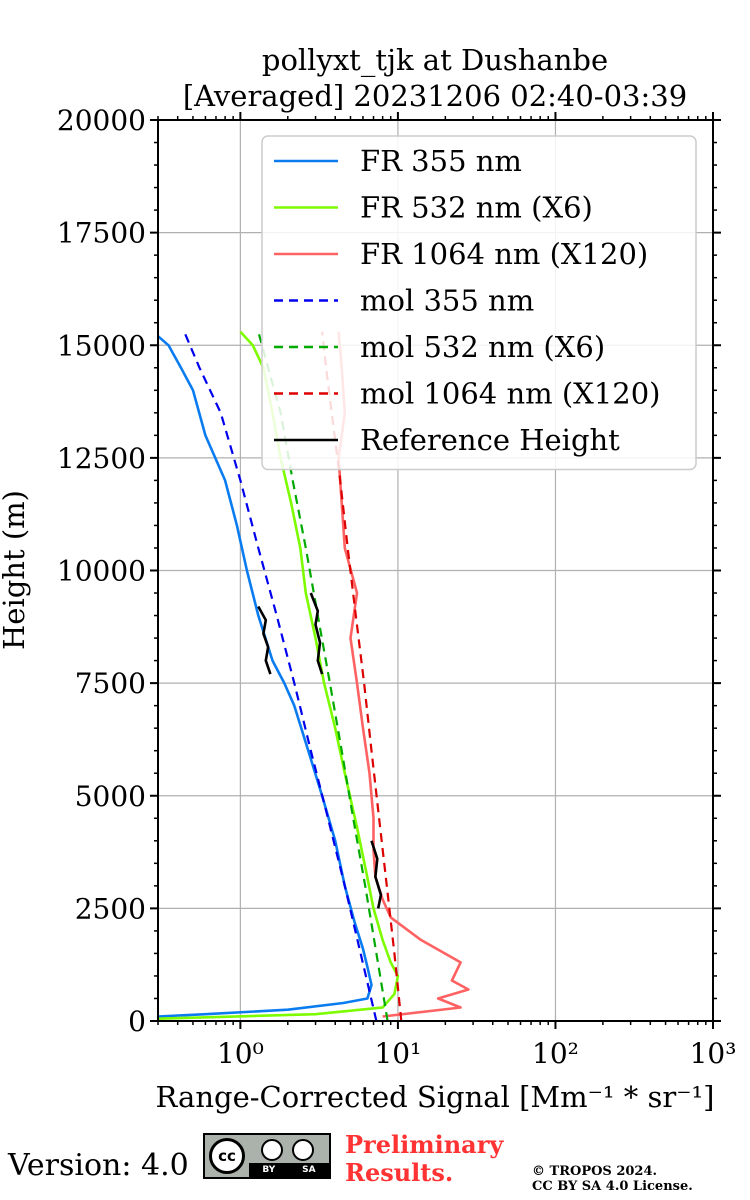  What do you see at coordinates (397, 1053) in the screenshot?
I see `x-tick-label-1: 10¹` at bounding box center [397, 1053].